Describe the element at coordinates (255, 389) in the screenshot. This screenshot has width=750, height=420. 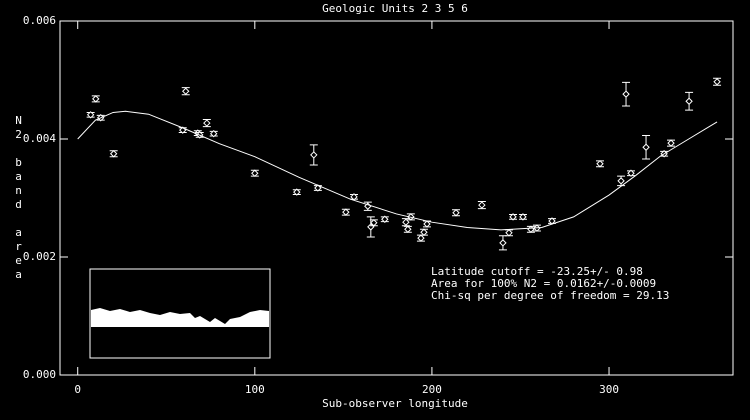
I see `x-tick-label: 100` at that location.